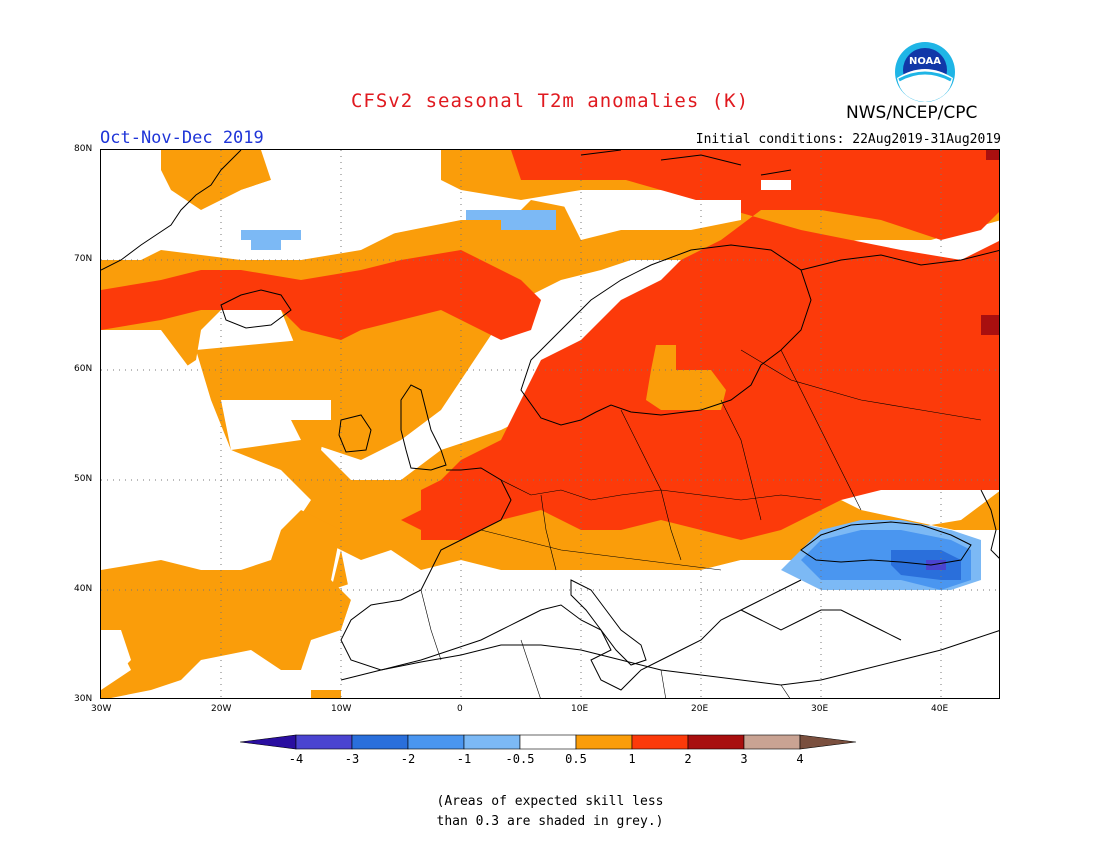  What do you see at coordinates (940, 709) in the screenshot?
I see `lon-label-40e: 40E` at bounding box center [940, 709].